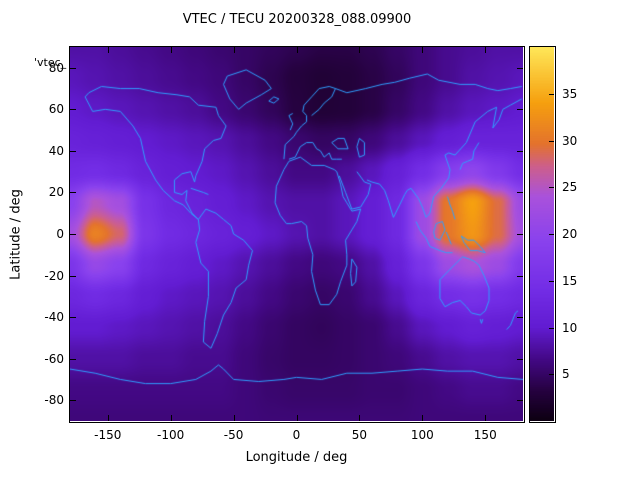  What do you see at coordinates (56, 109) in the screenshot?
I see `y-tick-label: 60` at bounding box center [56, 109].